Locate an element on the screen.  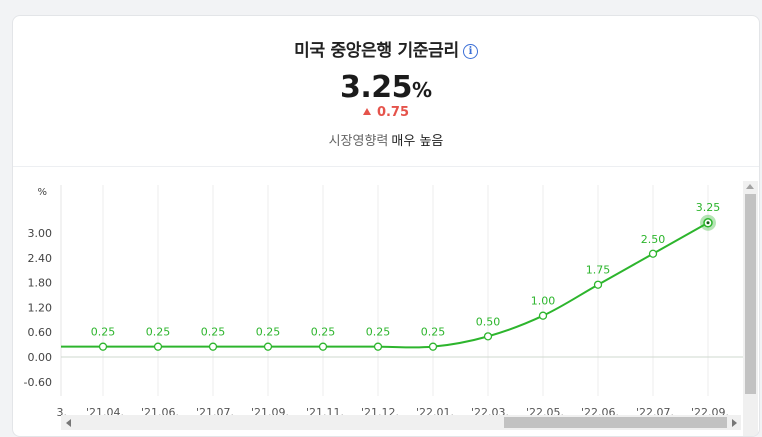
data-label: 3.25 is located at coordinates (708, 207).